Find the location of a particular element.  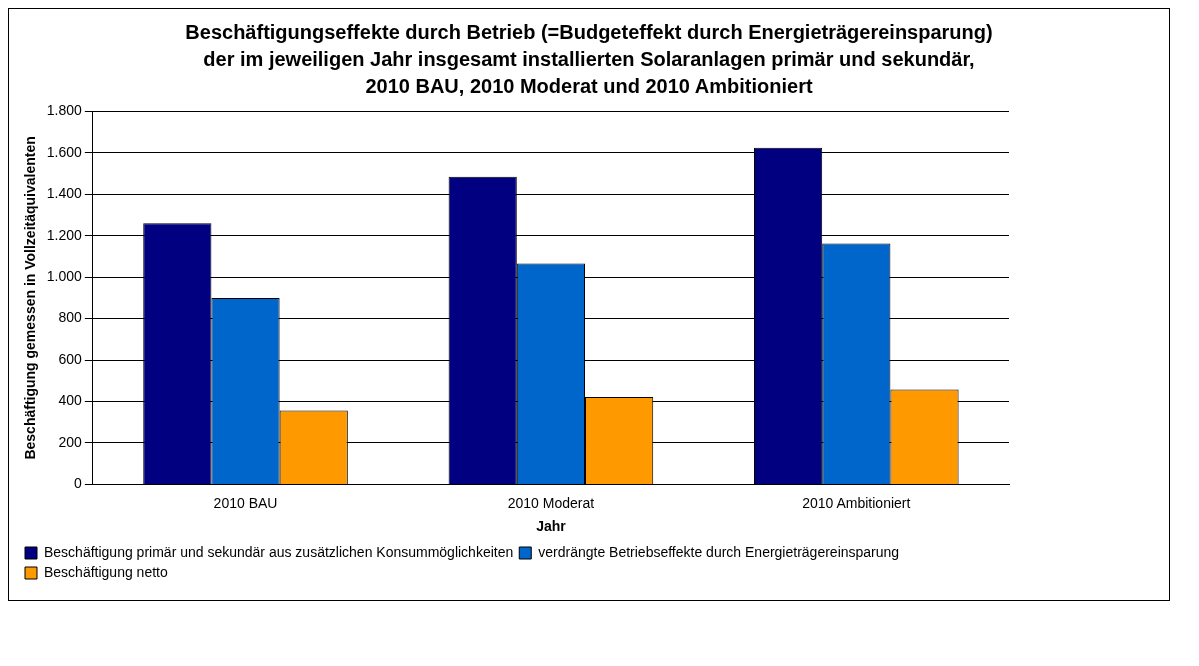

y-tick-label: 600 is located at coordinates (70, 358).